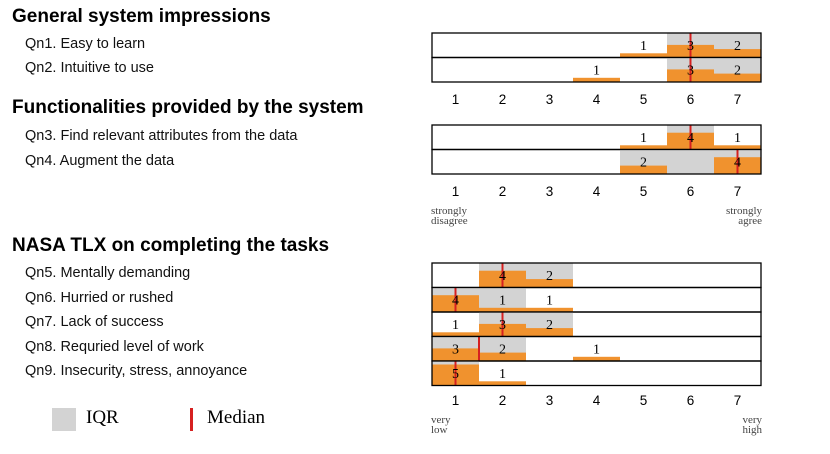  Describe the element at coordinates (94, 322) in the screenshot. I see `question-label-qn7: Qn7. Lack of success` at that location.